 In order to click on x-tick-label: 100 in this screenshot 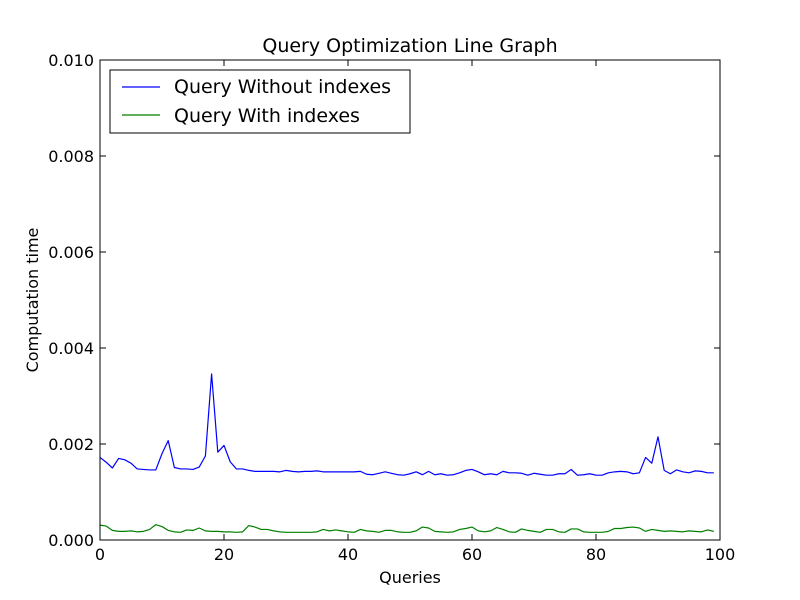, I will do `click(720, 554)`.